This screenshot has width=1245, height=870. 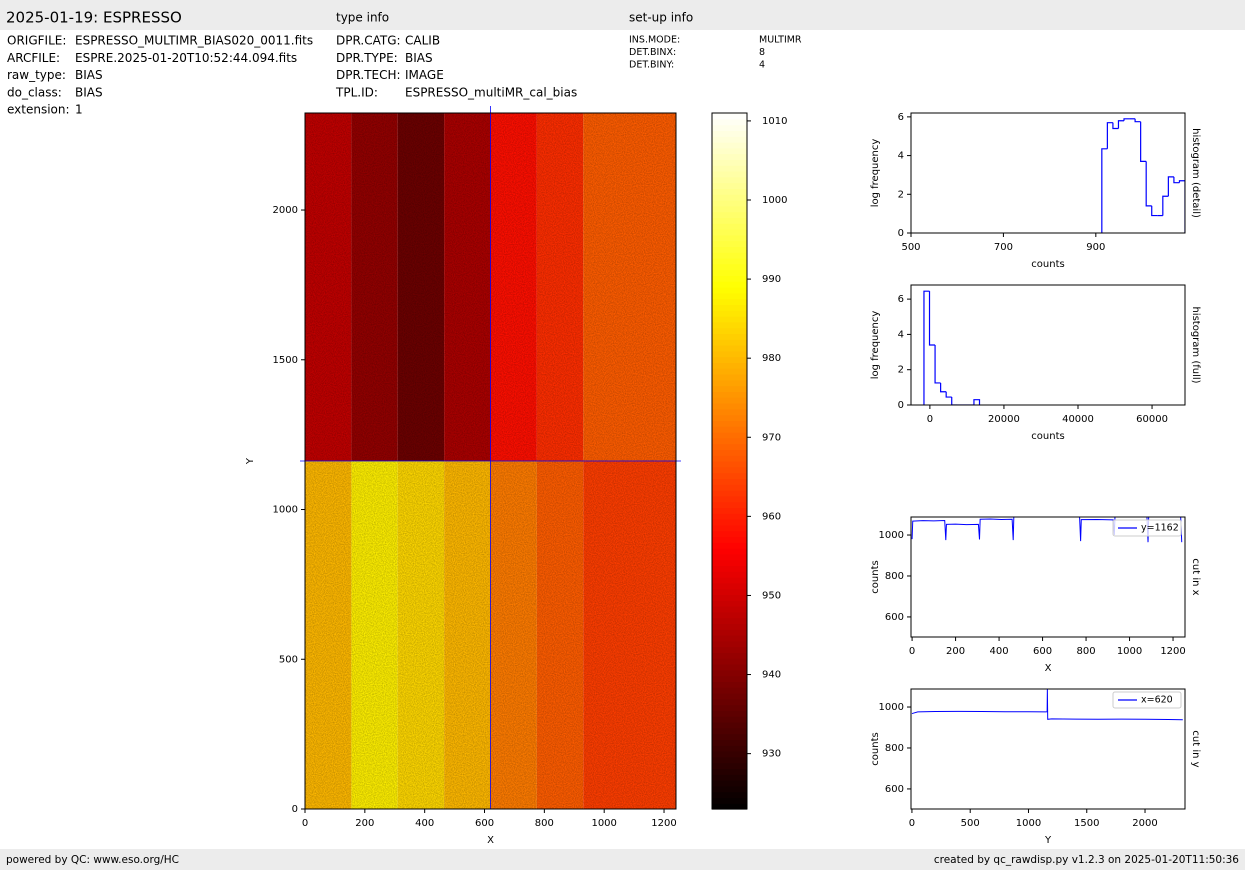 What do you see at coordinates (1157, 700) in the screenshot?
I see `legend-label: x=620` at bounding box center [1157, 700].